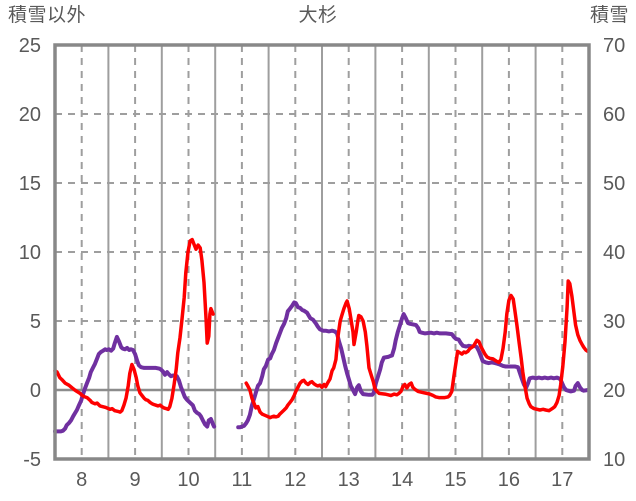  Describe the element at coordinates (32, 460) in the screenshot. I see `left-axis-tick-label: -5` at that location.